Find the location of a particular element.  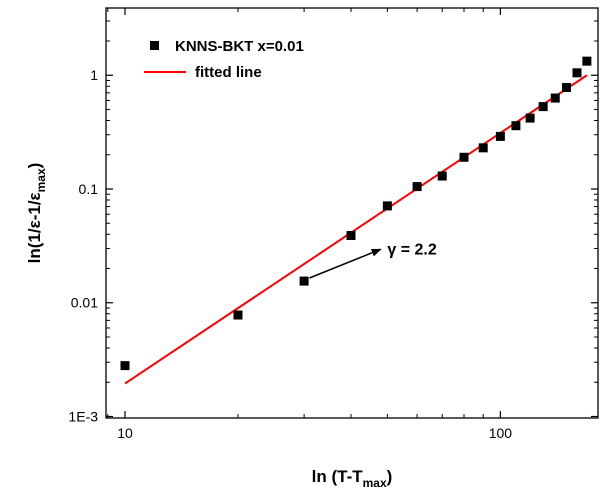

legend-marker-scatter is located at coordinates (154, 45).